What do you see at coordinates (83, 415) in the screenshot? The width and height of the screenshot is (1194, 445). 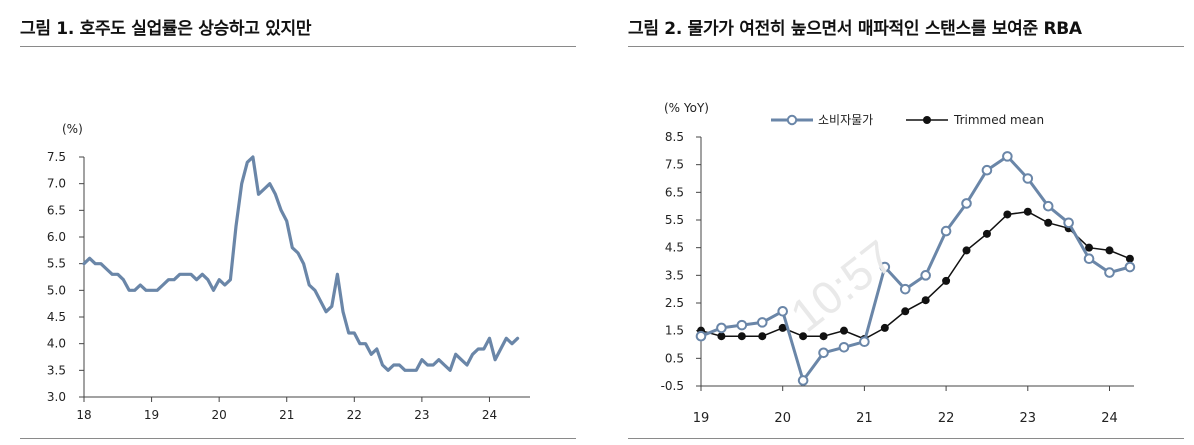 I see `x-tick-label: 18` at bounding box center [83, 415].